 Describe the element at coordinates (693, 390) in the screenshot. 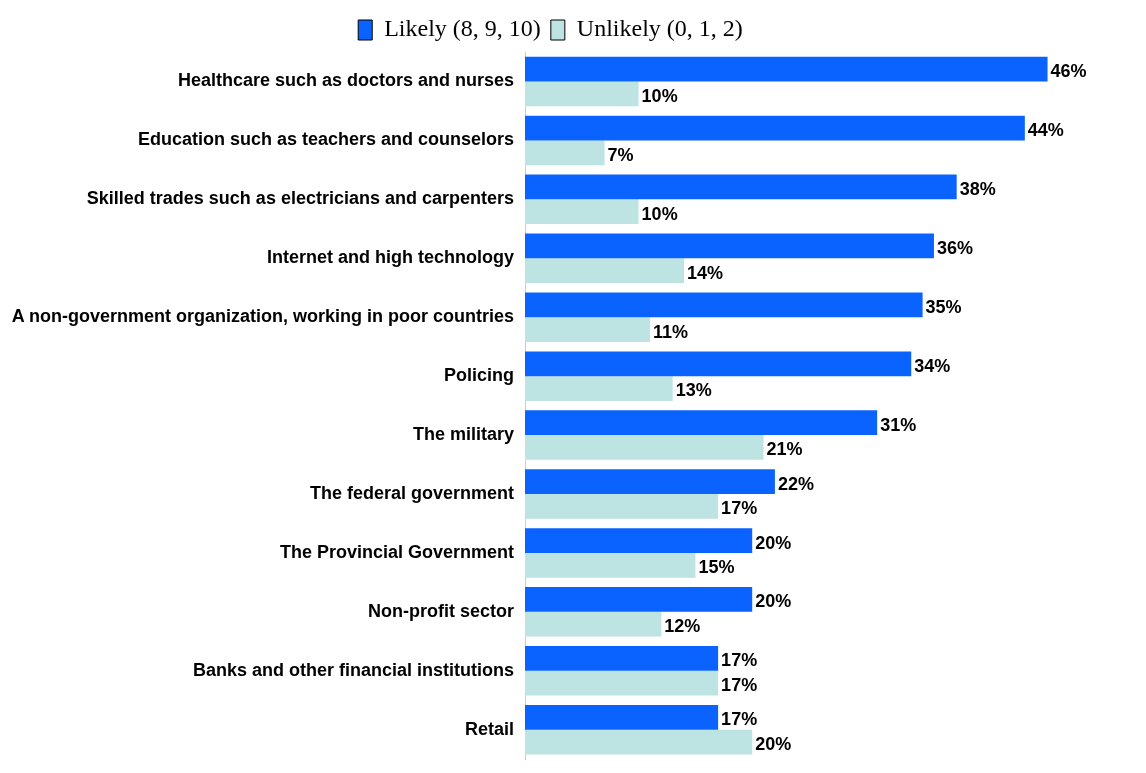

I see `data-label: 13%` at that location.